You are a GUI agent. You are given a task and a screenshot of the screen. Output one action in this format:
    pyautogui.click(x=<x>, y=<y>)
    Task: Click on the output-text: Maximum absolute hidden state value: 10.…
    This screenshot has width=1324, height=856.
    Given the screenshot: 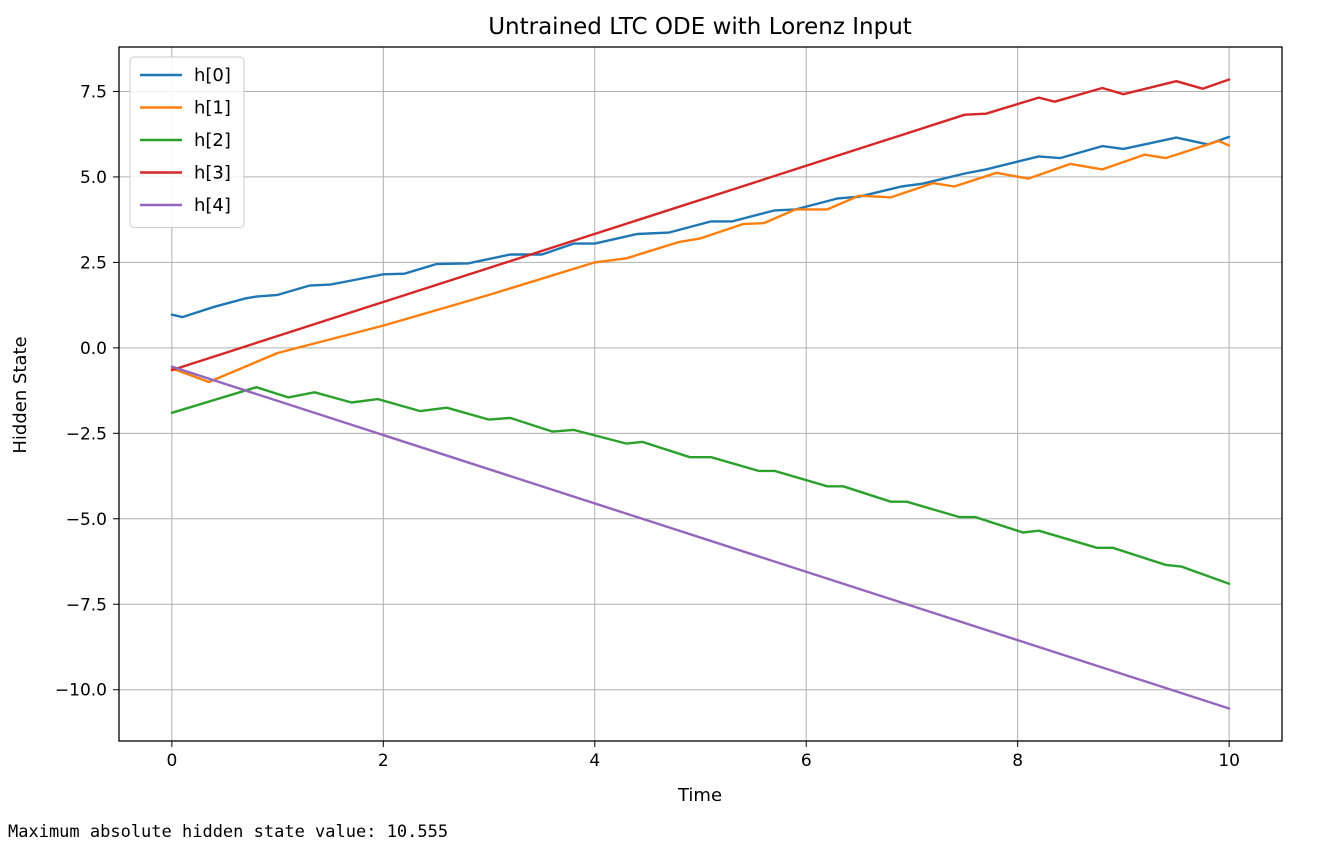 What is the action you would take?
    pyautogui.click(x=228, y=832)
    